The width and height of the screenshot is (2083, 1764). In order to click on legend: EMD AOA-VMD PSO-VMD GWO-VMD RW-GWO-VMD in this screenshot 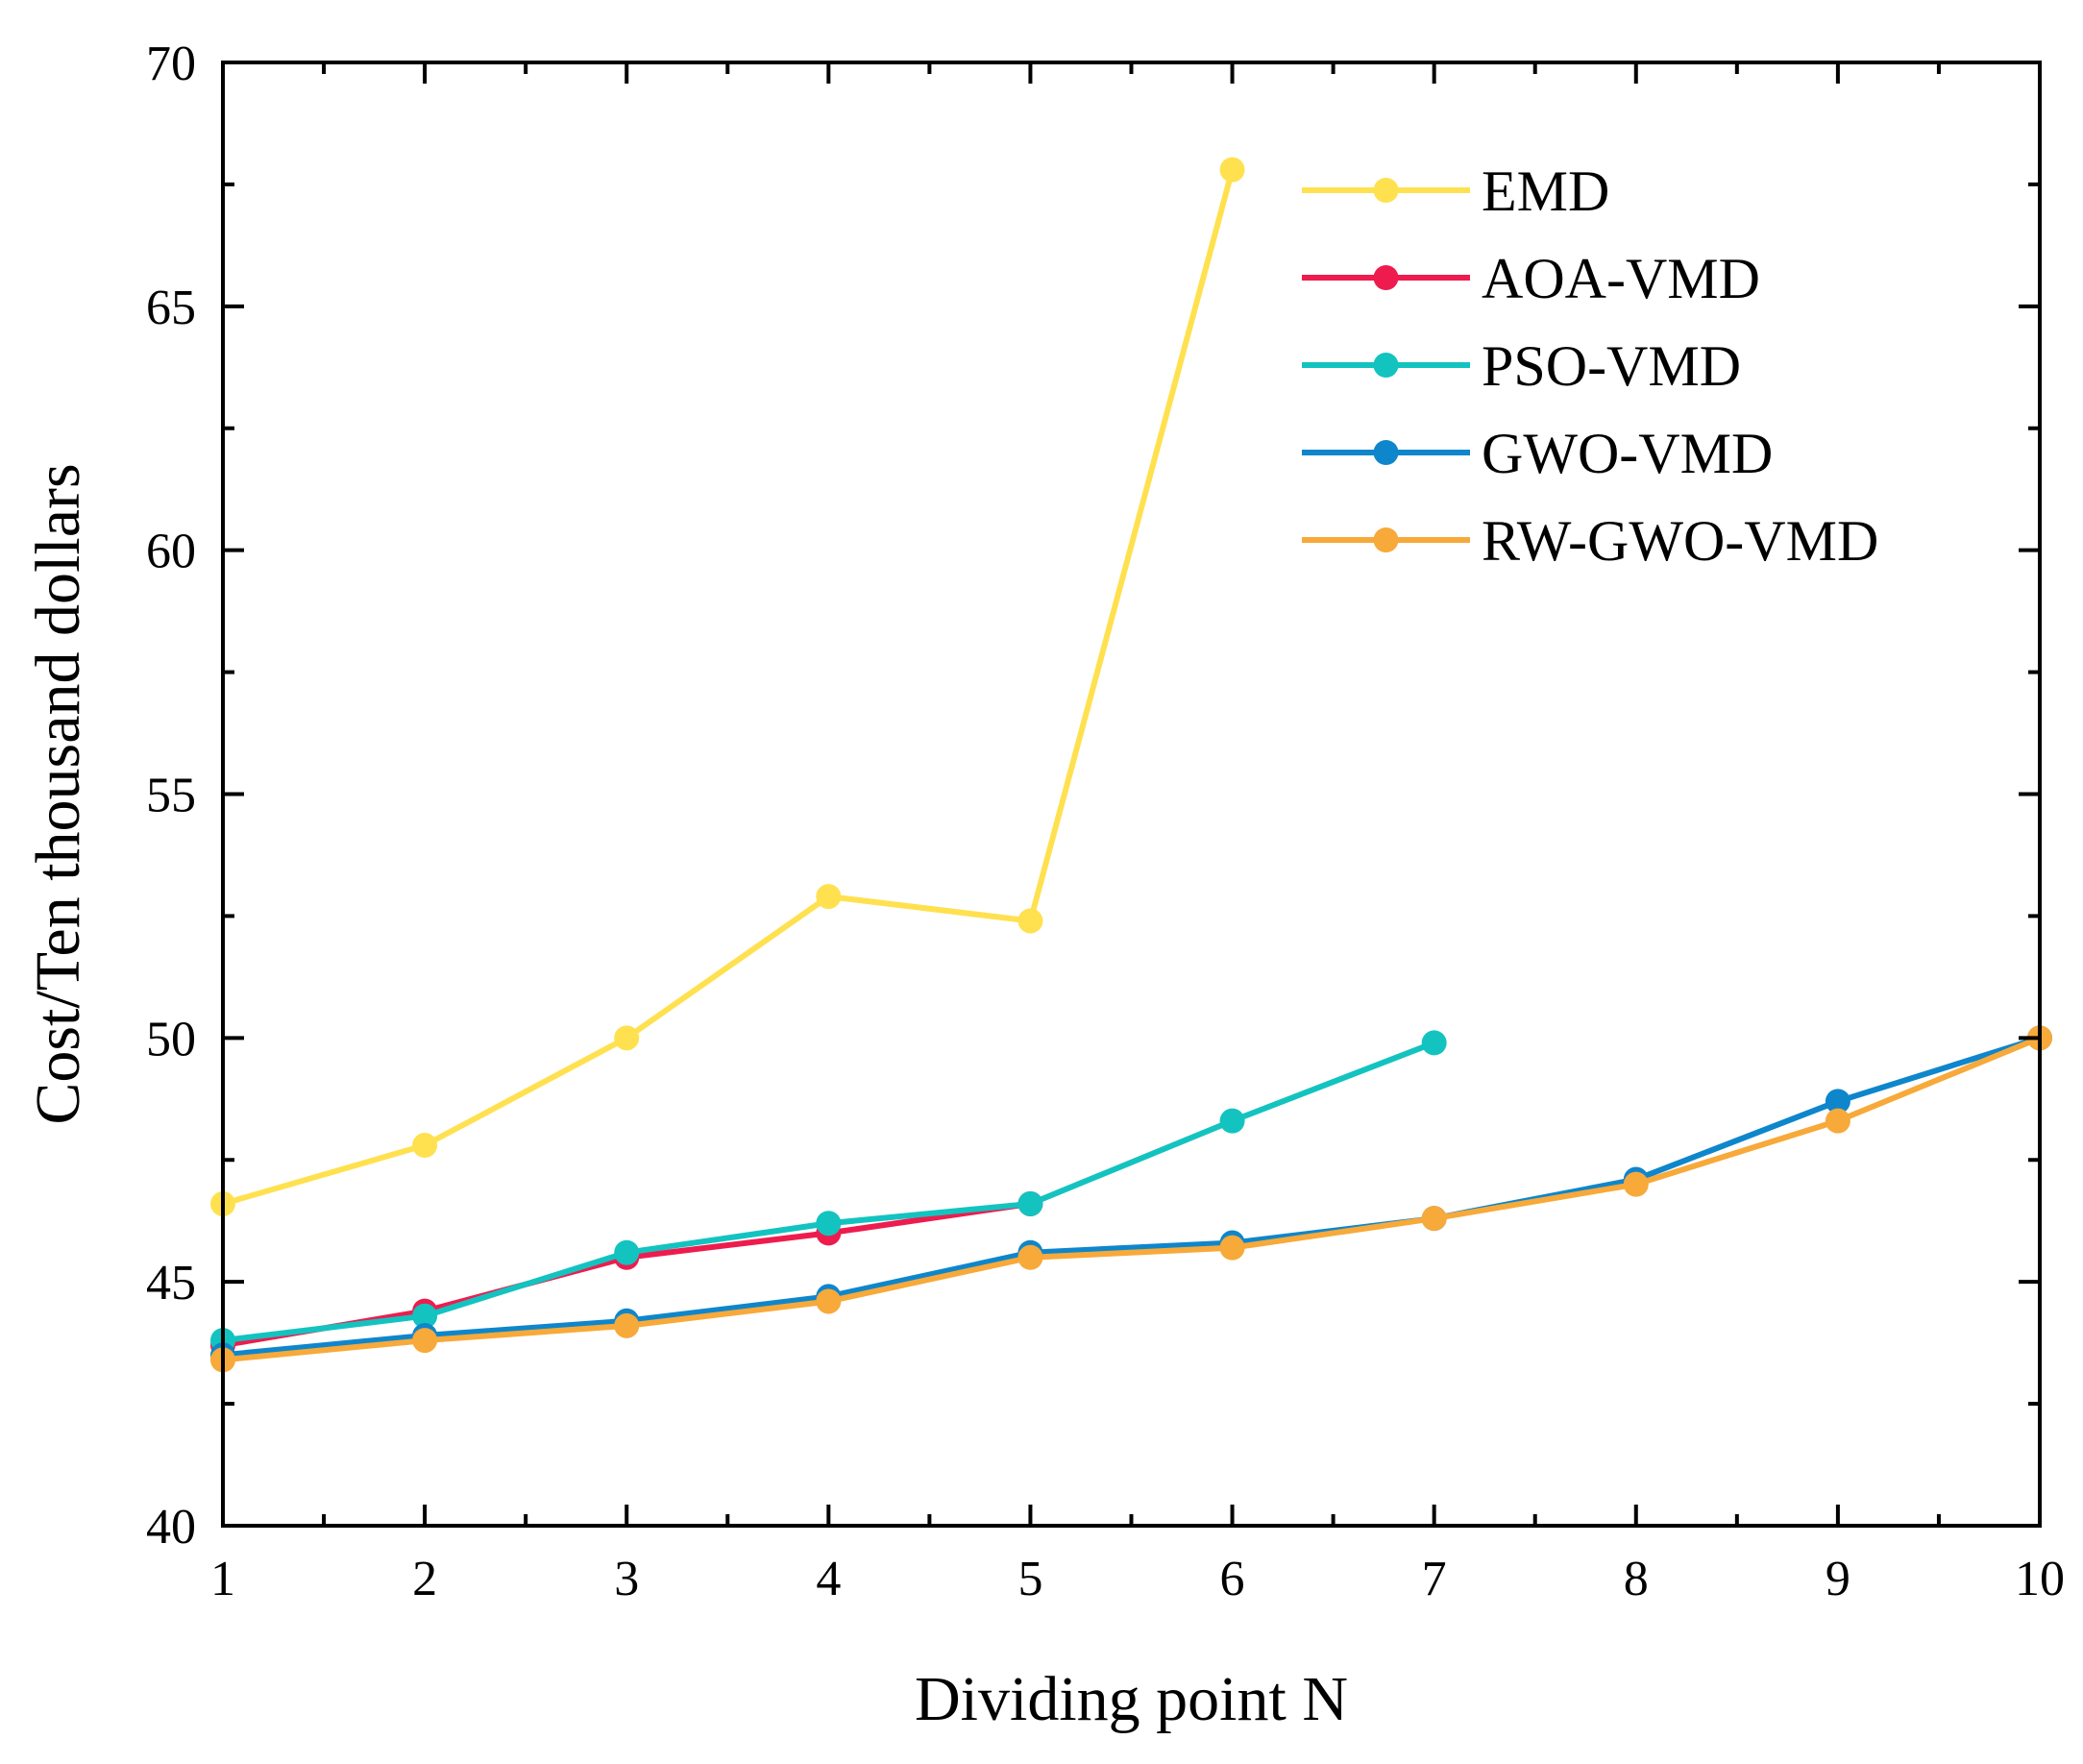, I will do `click(1590, 366)`.